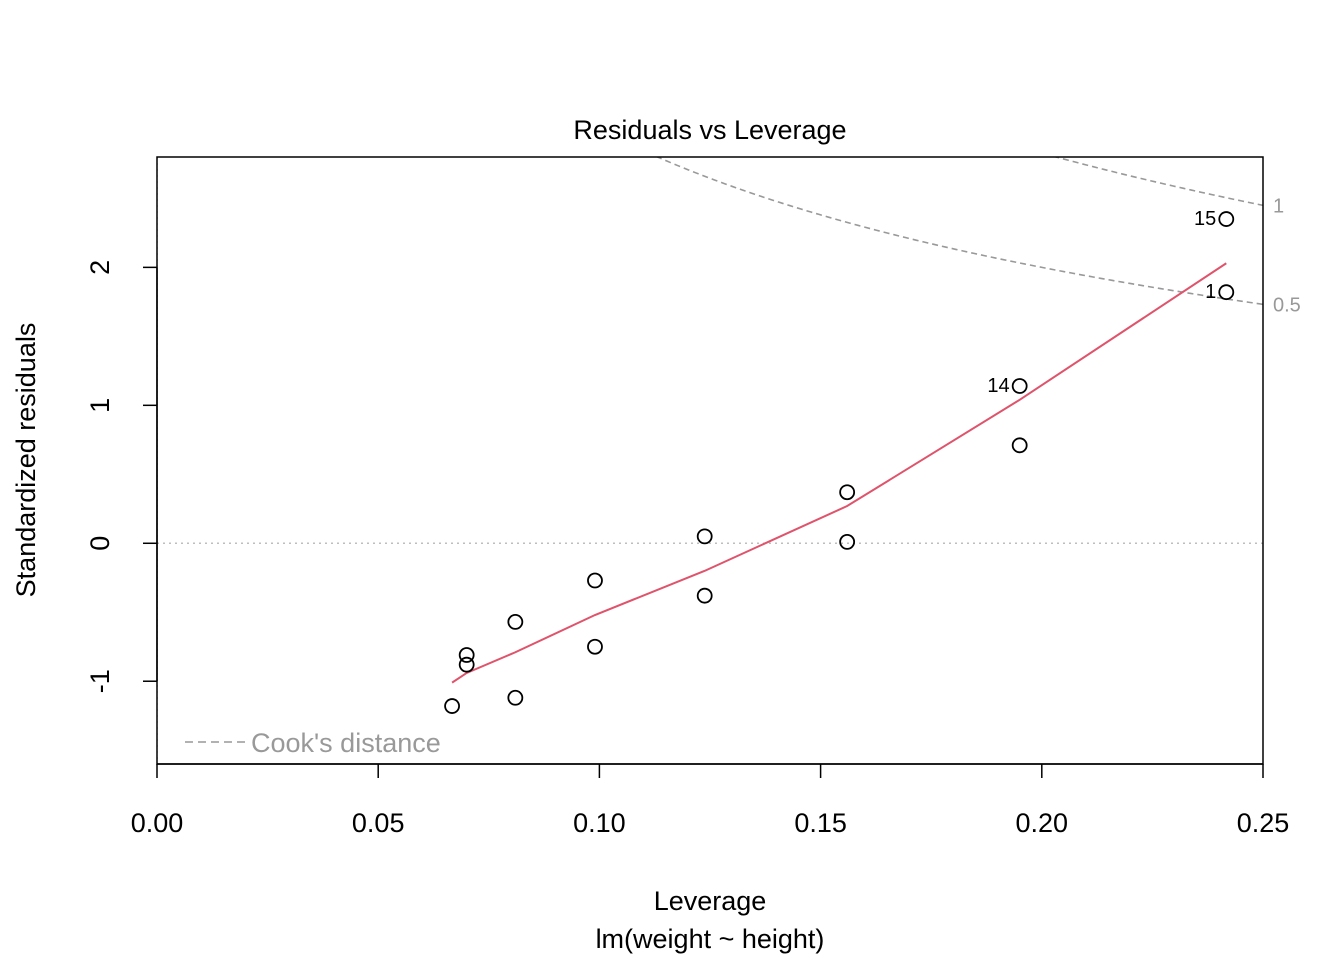  What do you see at coordinates (710, 800) in the screenshot?
I see `x-axis: 0.00 0.05 0.10 0.15 0.20 0.25` at bounding box center [710, 800].